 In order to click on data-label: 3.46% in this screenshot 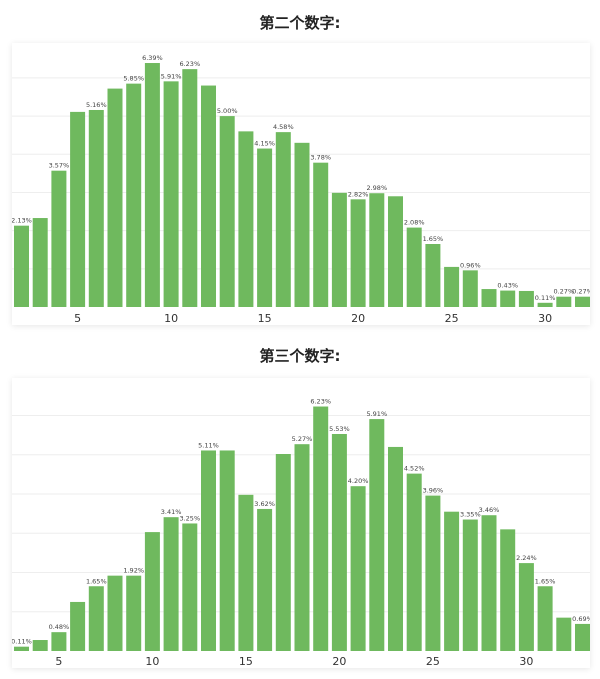, I will do `click(489, 510)`.